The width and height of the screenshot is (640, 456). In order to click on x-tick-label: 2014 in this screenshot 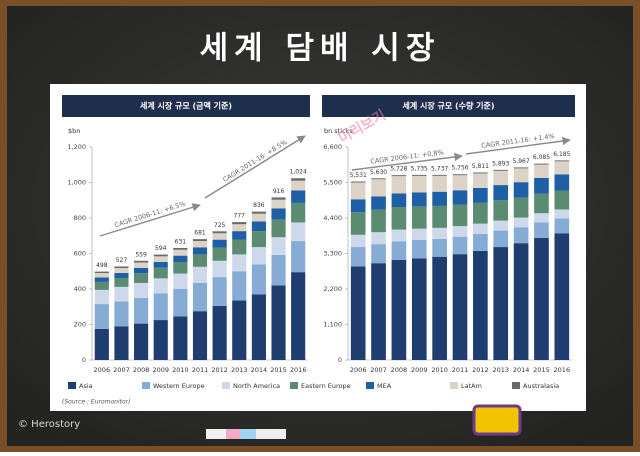, I will do `click(521, 370)`.